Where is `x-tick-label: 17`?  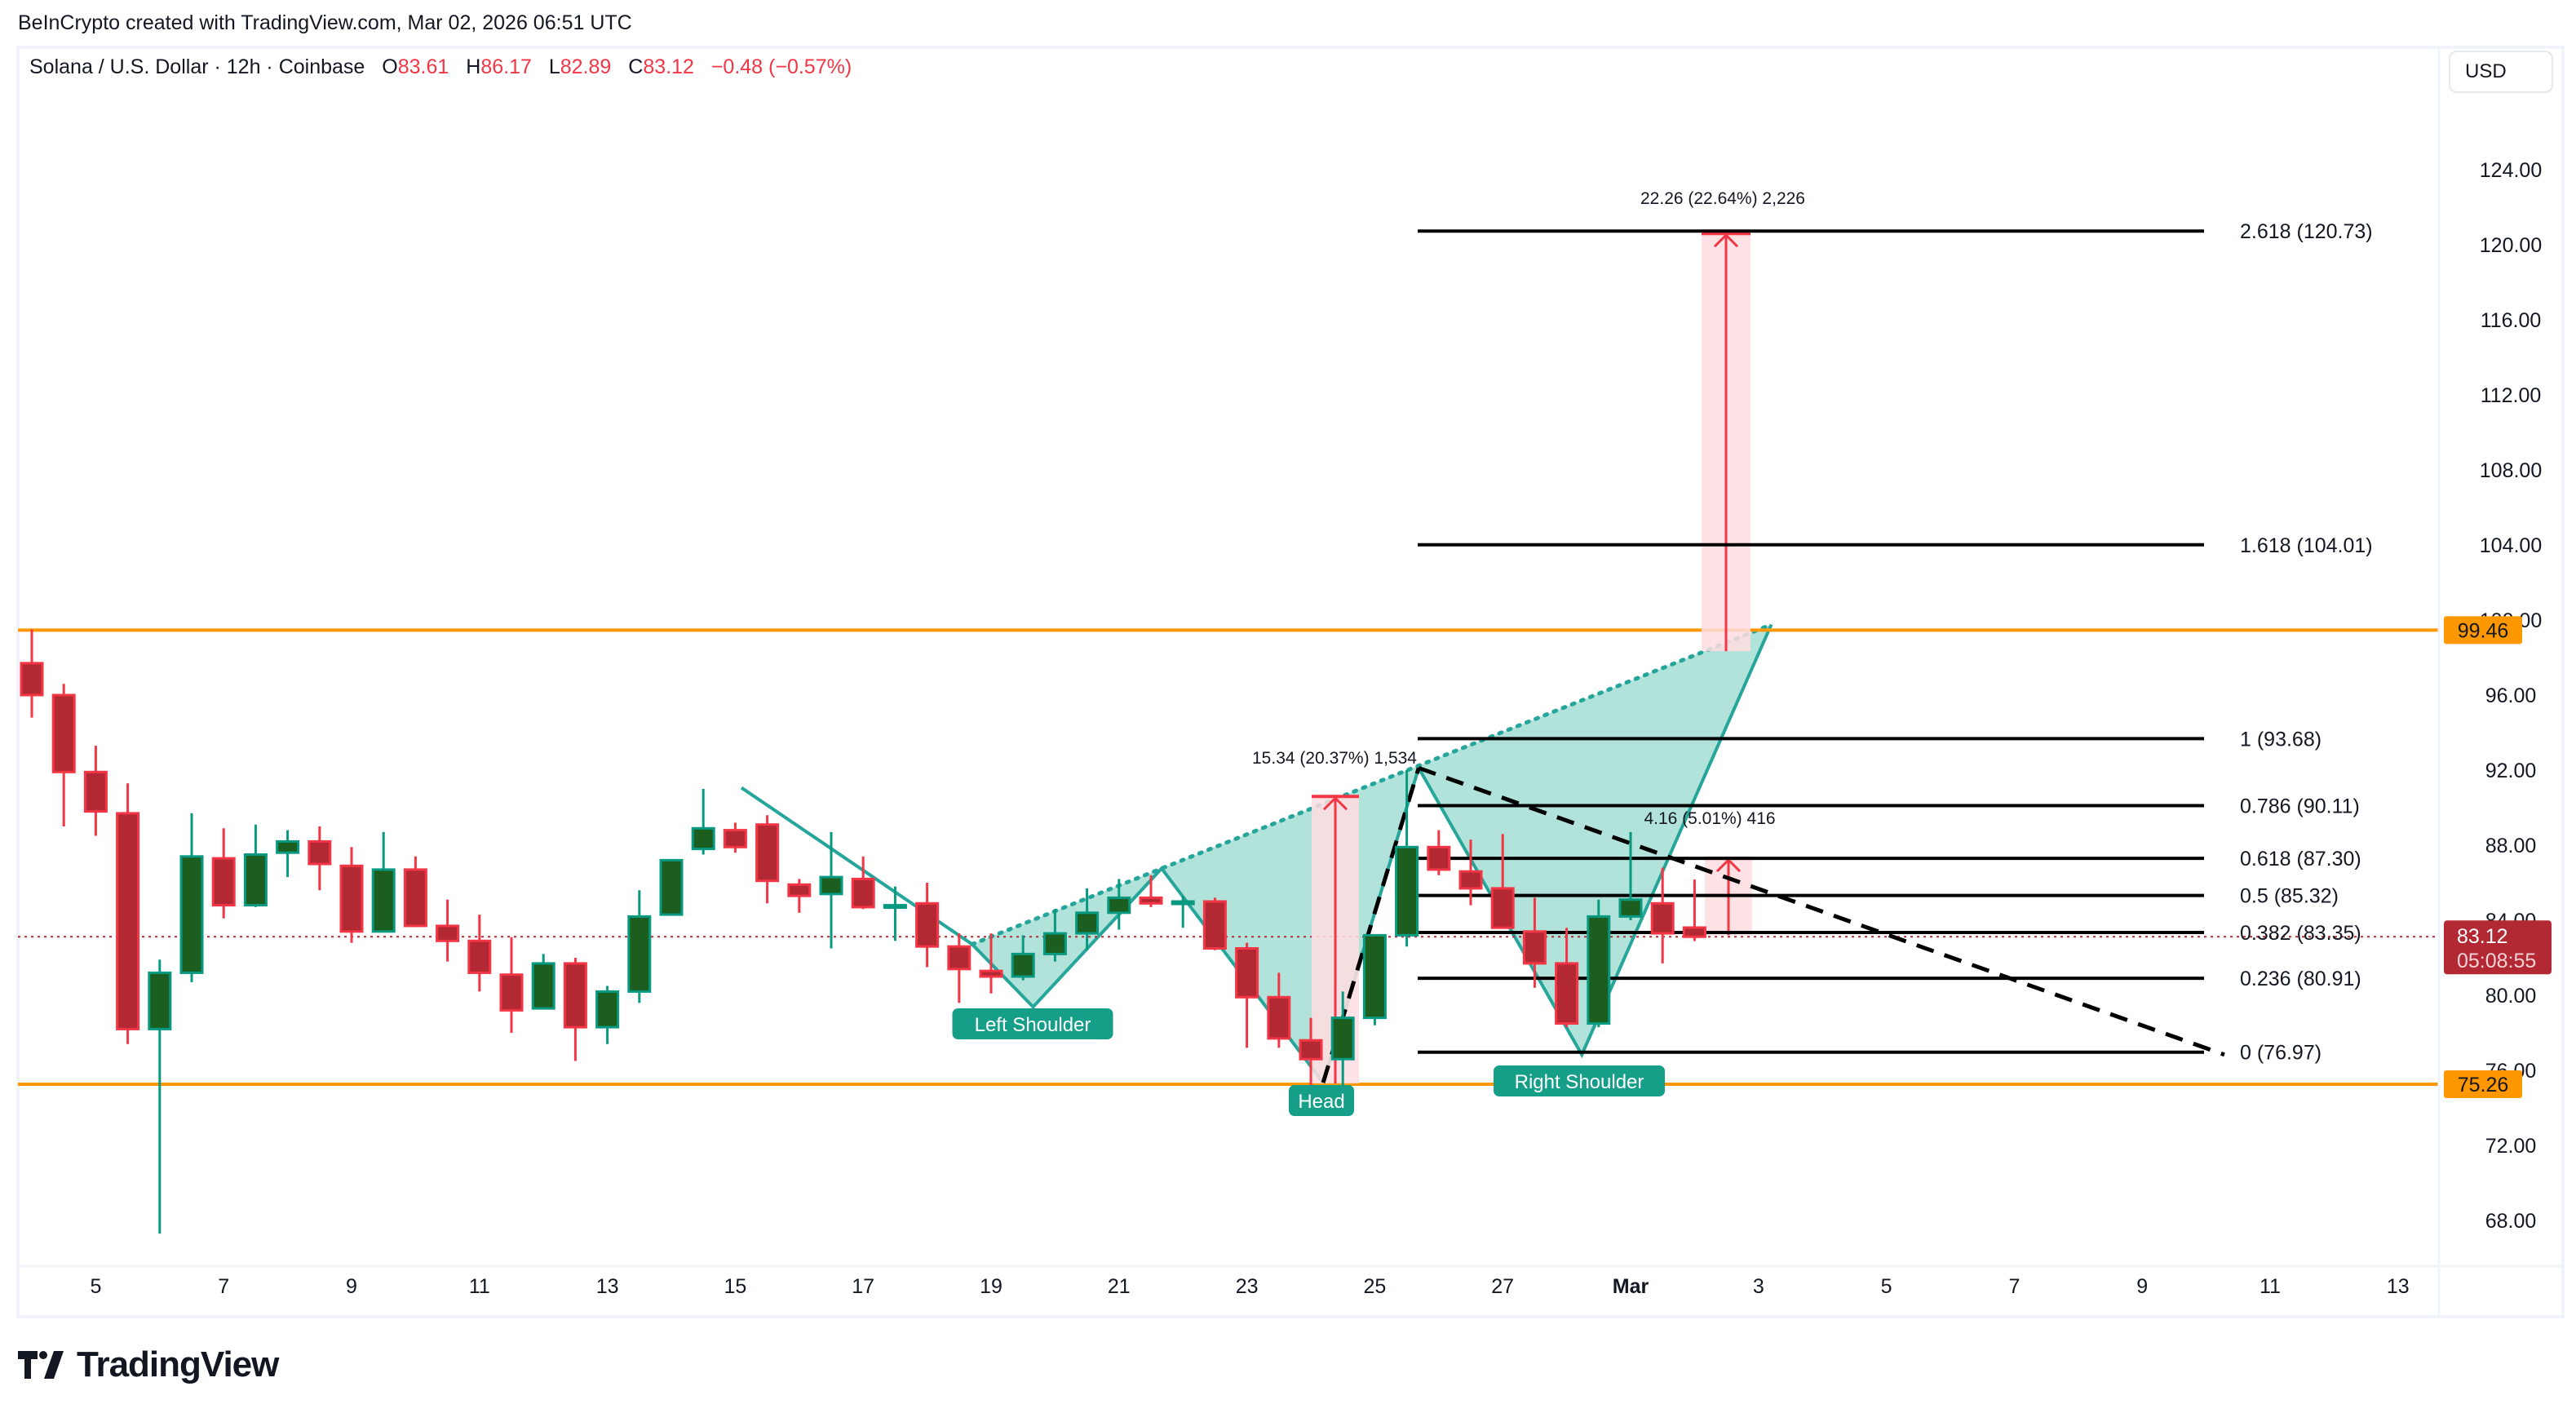
x-tick-label: 17 is located at coordinates (863, 1286).